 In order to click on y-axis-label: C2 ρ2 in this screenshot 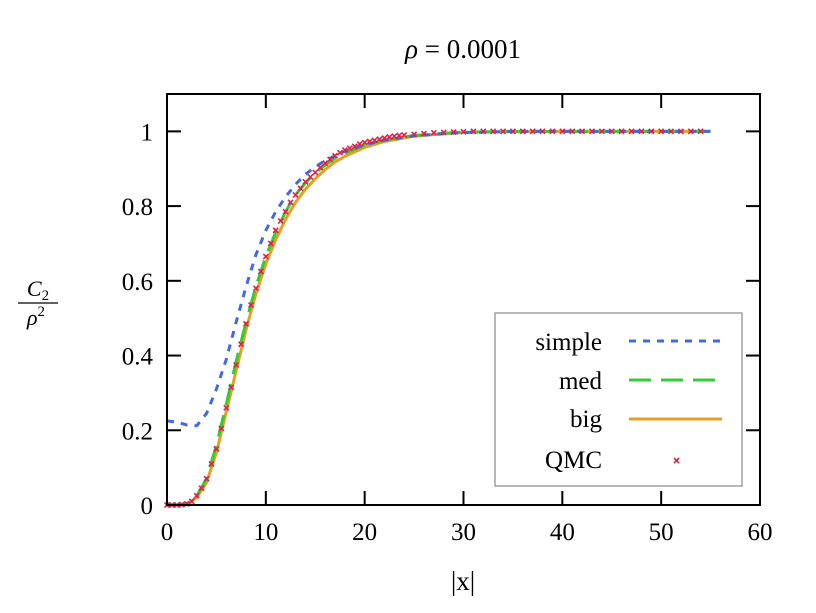, I will do `click(38, 303)`.